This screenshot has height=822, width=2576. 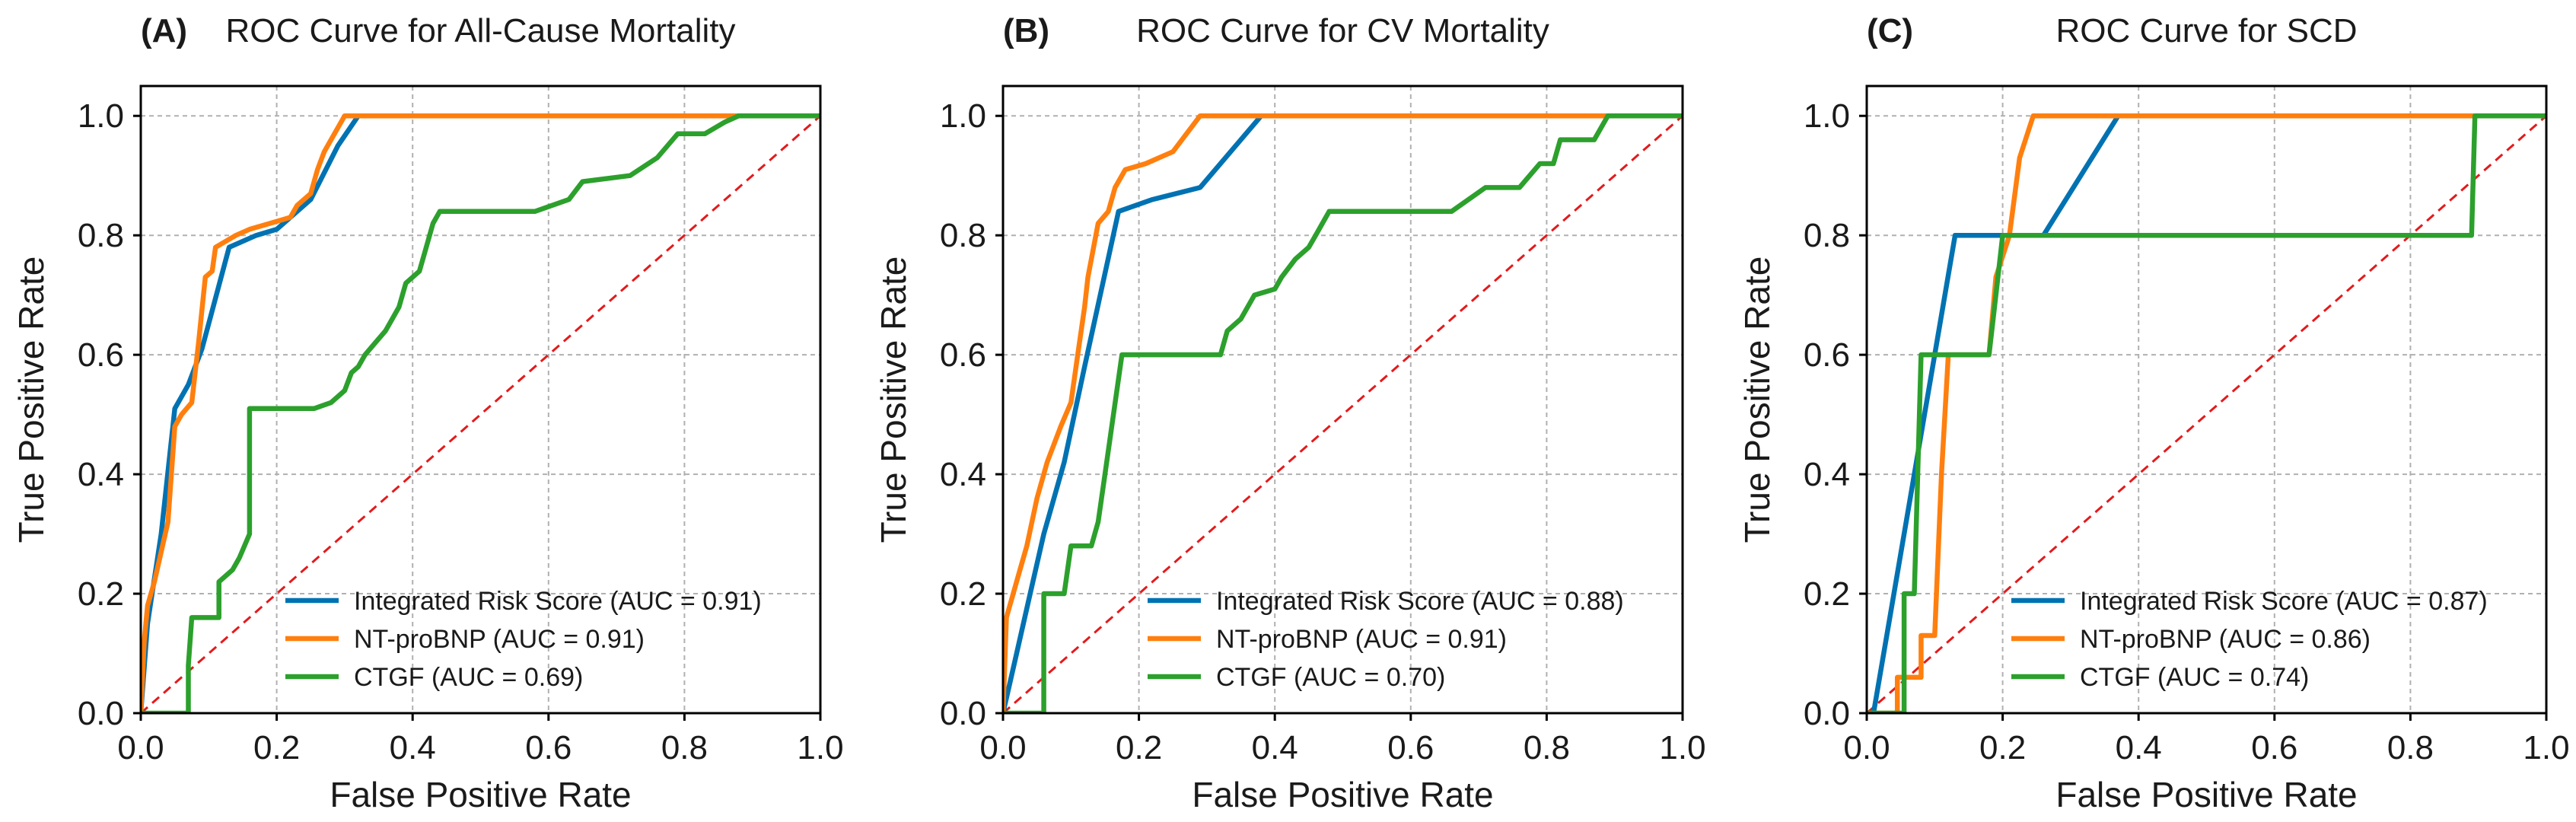 I want to click on panel-title: ROC Curve for SCD, so click(x=2206, y=30).